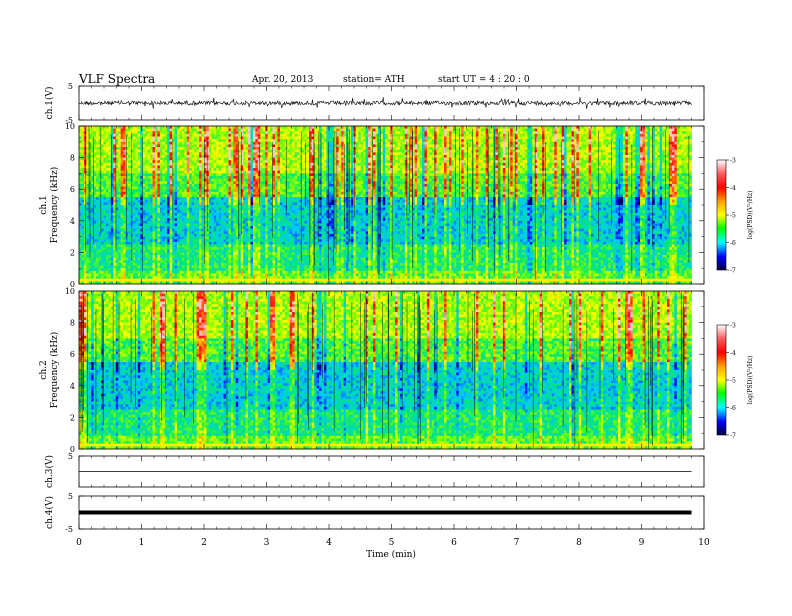  I want to click on x-tick-label: 5, so click(392, 543).